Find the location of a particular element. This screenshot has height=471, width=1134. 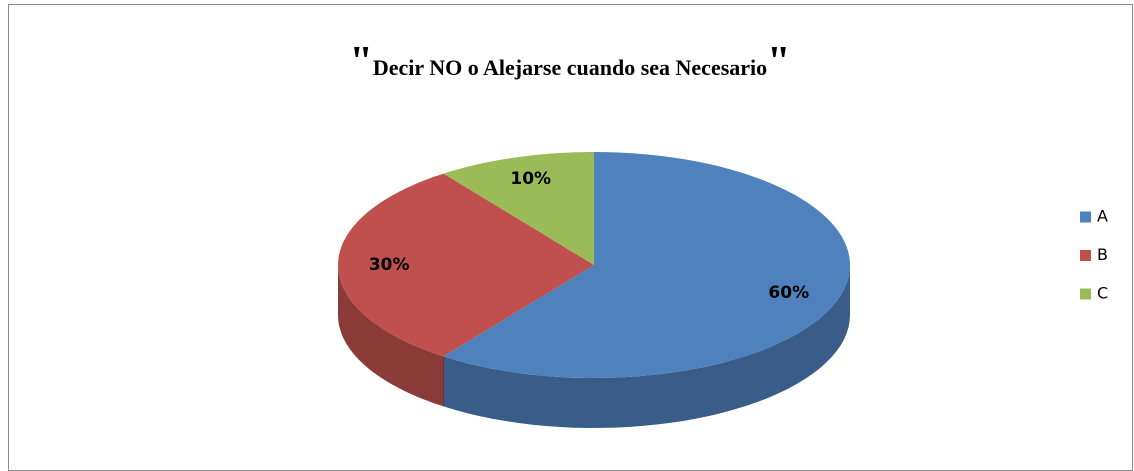

legend-label: A is located at coordinates (1102, 216).